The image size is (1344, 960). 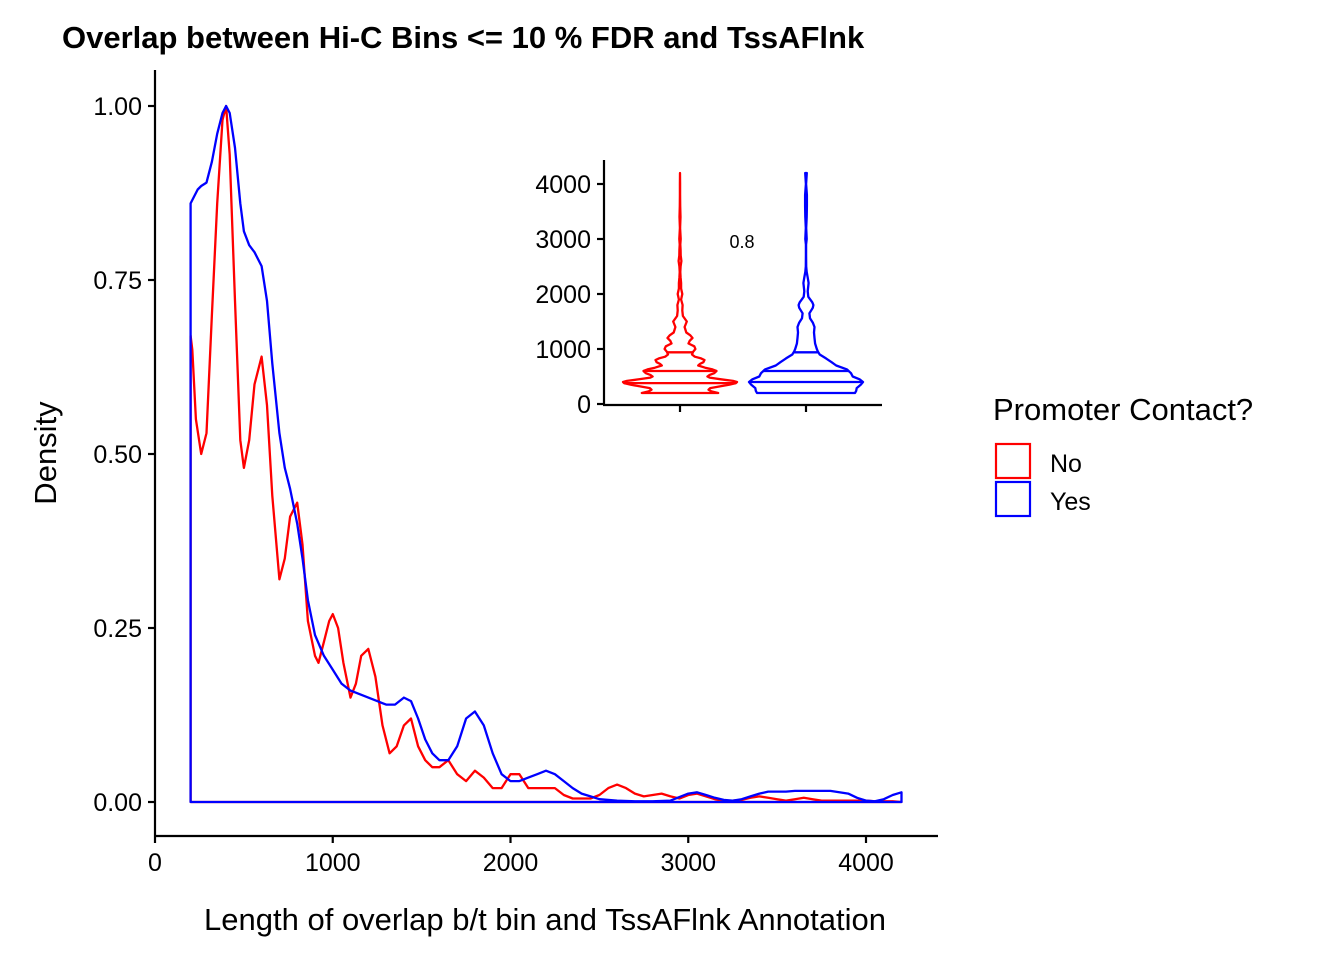 I want to click on x-tick-label: 4000, so click(x=866, y=863).